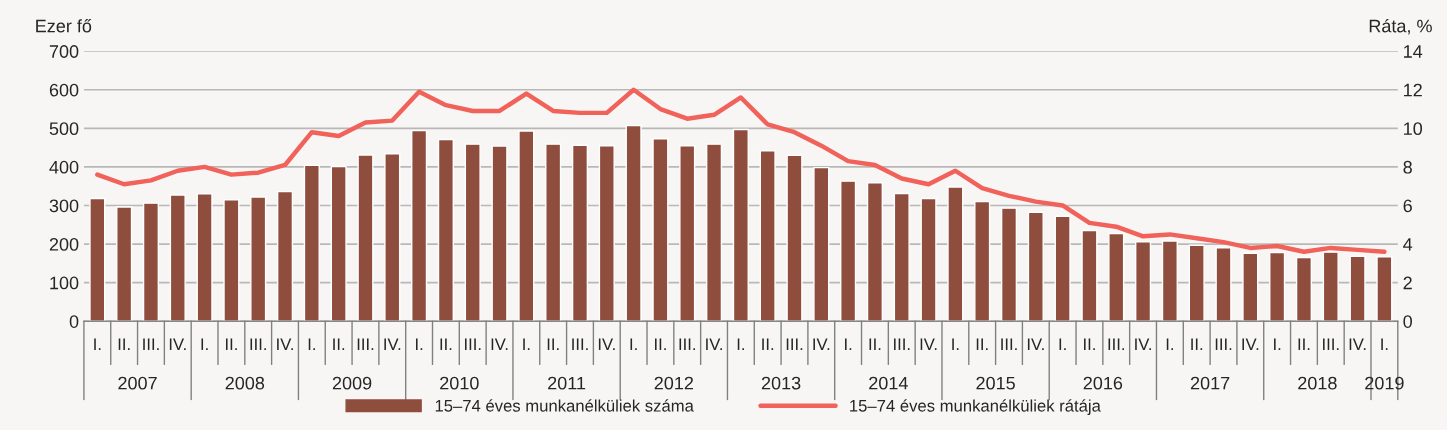 The image size is (1447, 430). What do you see at coordinates (1407, 167) in the screenshot?
I see `y2-tick-label: 8` at bounding box center [1407, 167].